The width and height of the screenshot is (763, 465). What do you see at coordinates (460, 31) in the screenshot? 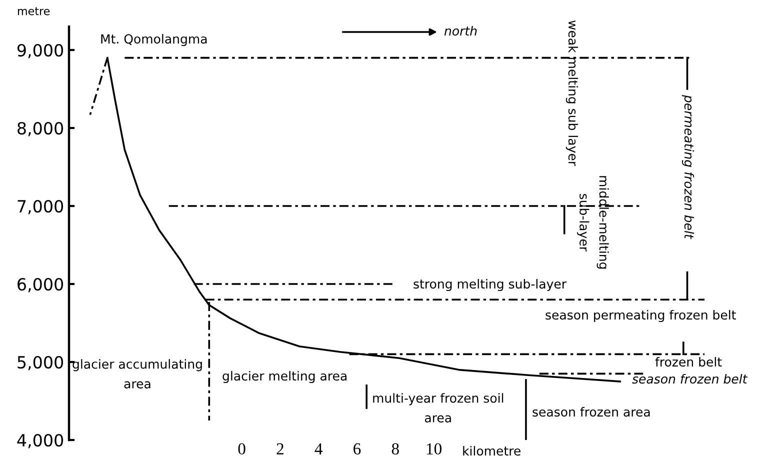
I see `annotation: north` at bounding box center [460, 31].